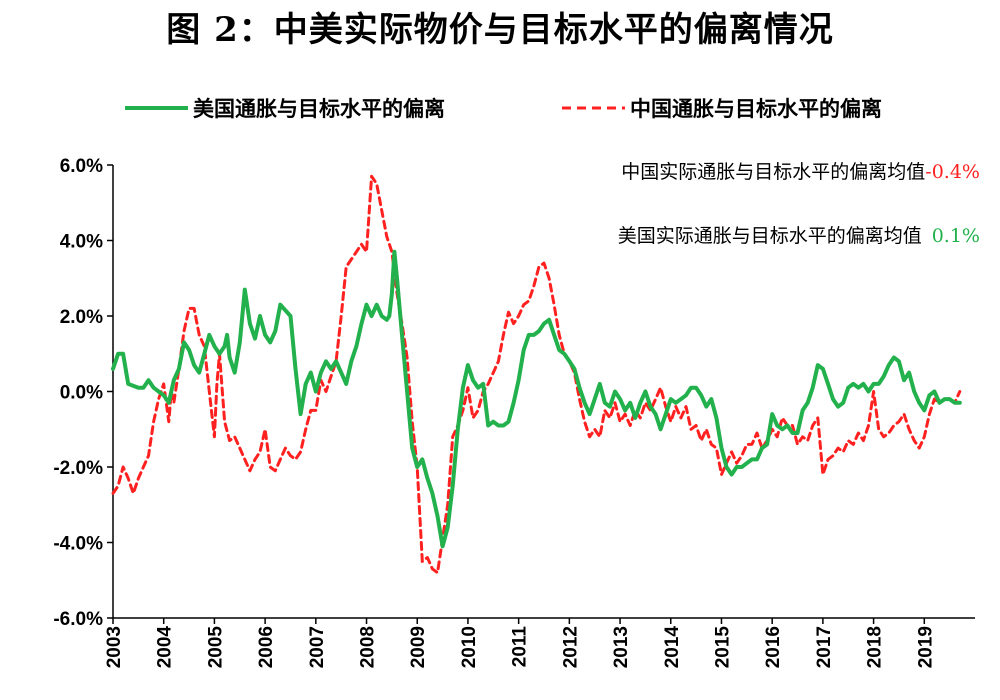 Image resolution: width=1000 pixels, height=700 pixels. Describe the element at coordinates (773, 172) in the screenshot. I see `note-china-label: 中国实际通胀与目标水平的偏离均值` at that location.